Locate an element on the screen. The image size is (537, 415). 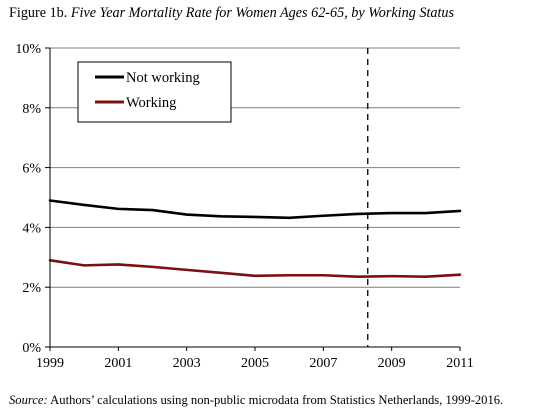
legend-label-working: Working is located at coordinates (151, 103).